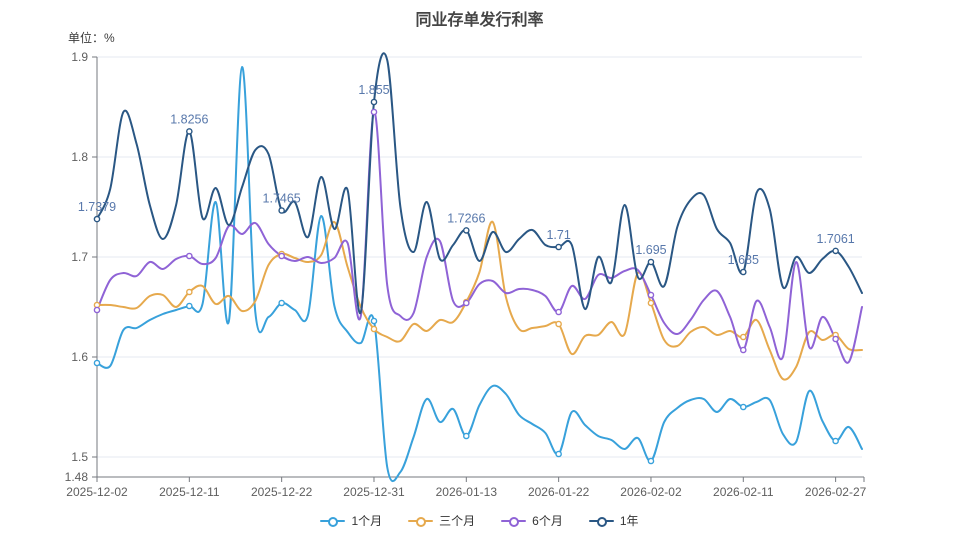 This screenshot has width=959, height=540. What do you see at coordinates (651, 295) in the screenshot?
I see `marker-6个月-42` at bounding box center [651, 295].